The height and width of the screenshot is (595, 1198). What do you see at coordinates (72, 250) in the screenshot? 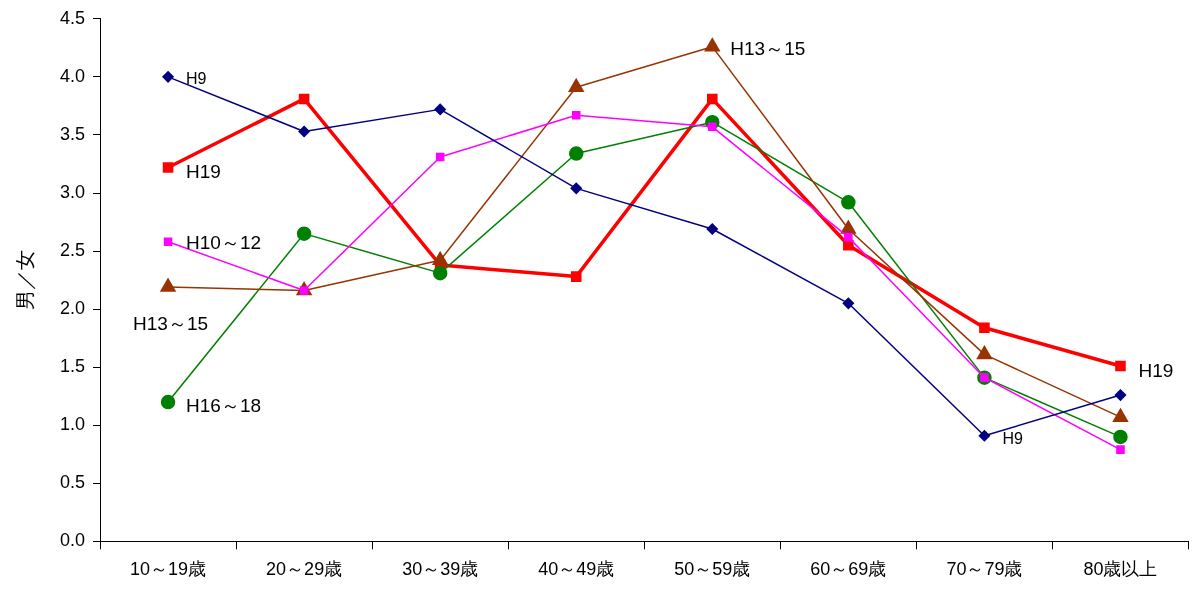
I see `y-tick-label: 2.5` at bounding box center [72, 250].